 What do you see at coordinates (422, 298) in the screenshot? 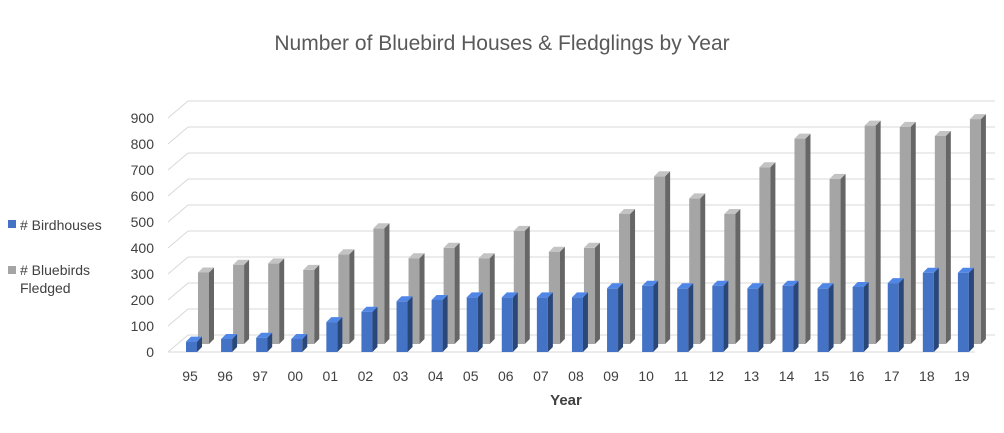
I see `bar-fledged-03-side` at bounding box center [422, 298].